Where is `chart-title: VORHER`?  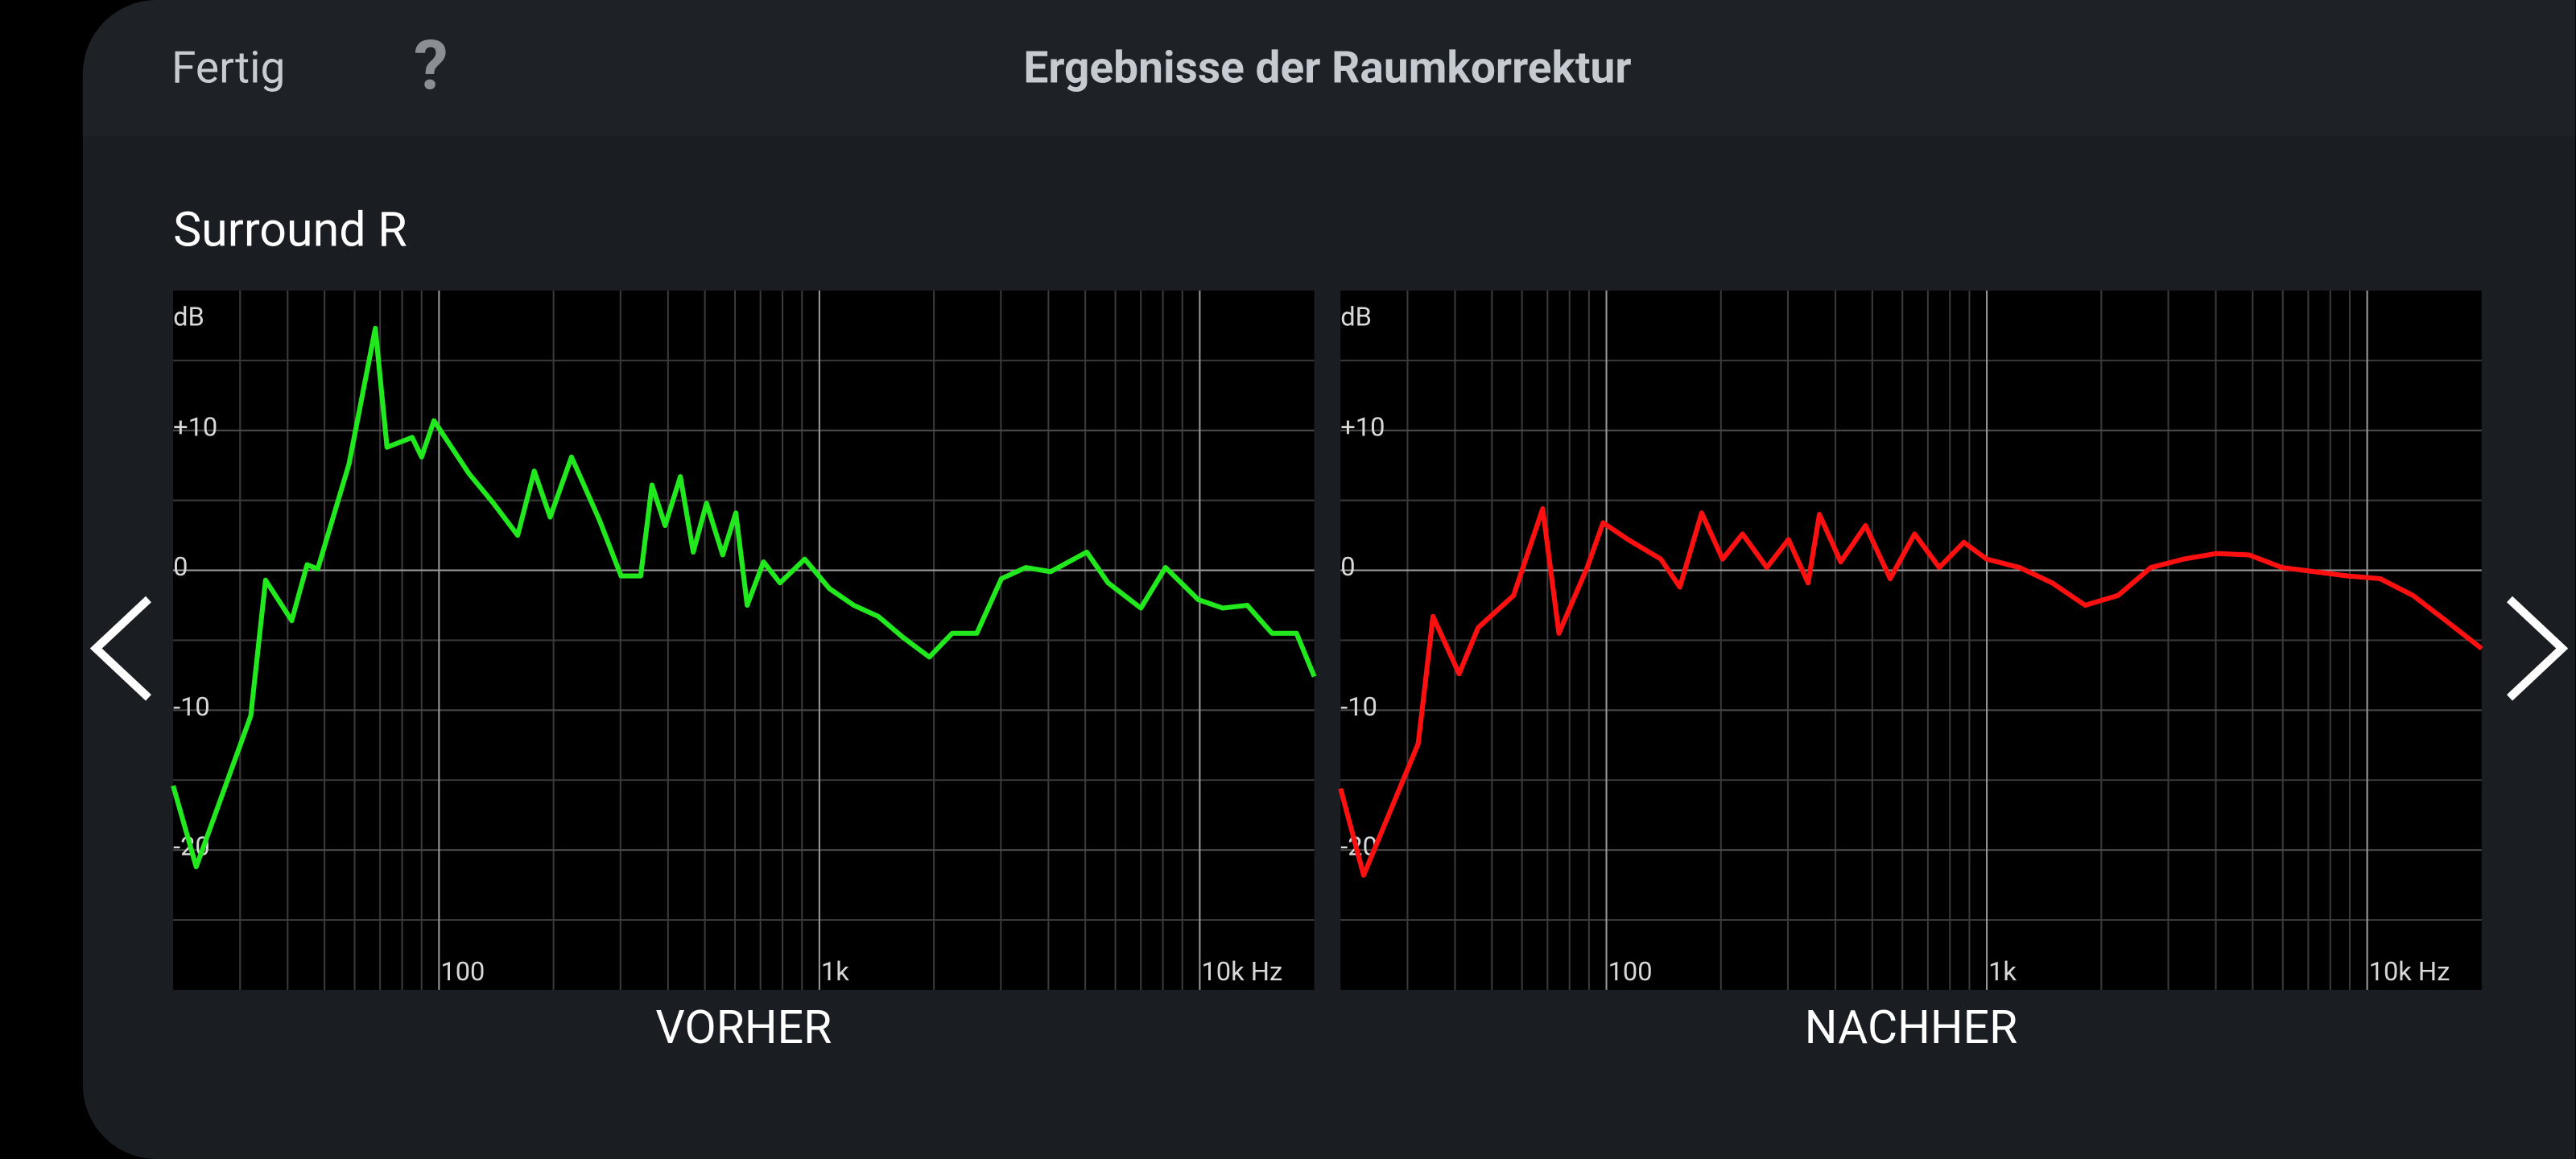 chart-title: VORHER is located at coordinates (743, 1027).